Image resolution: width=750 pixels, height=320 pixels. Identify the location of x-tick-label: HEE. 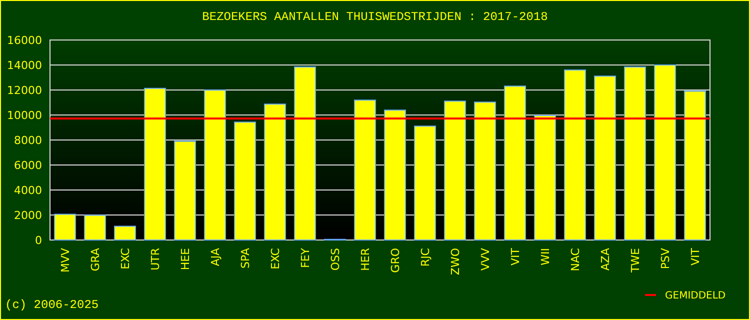
(185, 259).